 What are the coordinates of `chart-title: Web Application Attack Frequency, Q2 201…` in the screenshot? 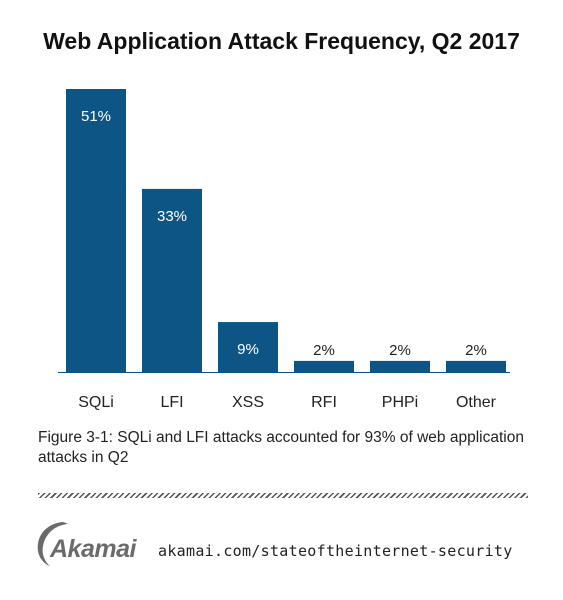 It's located at (281, 41).